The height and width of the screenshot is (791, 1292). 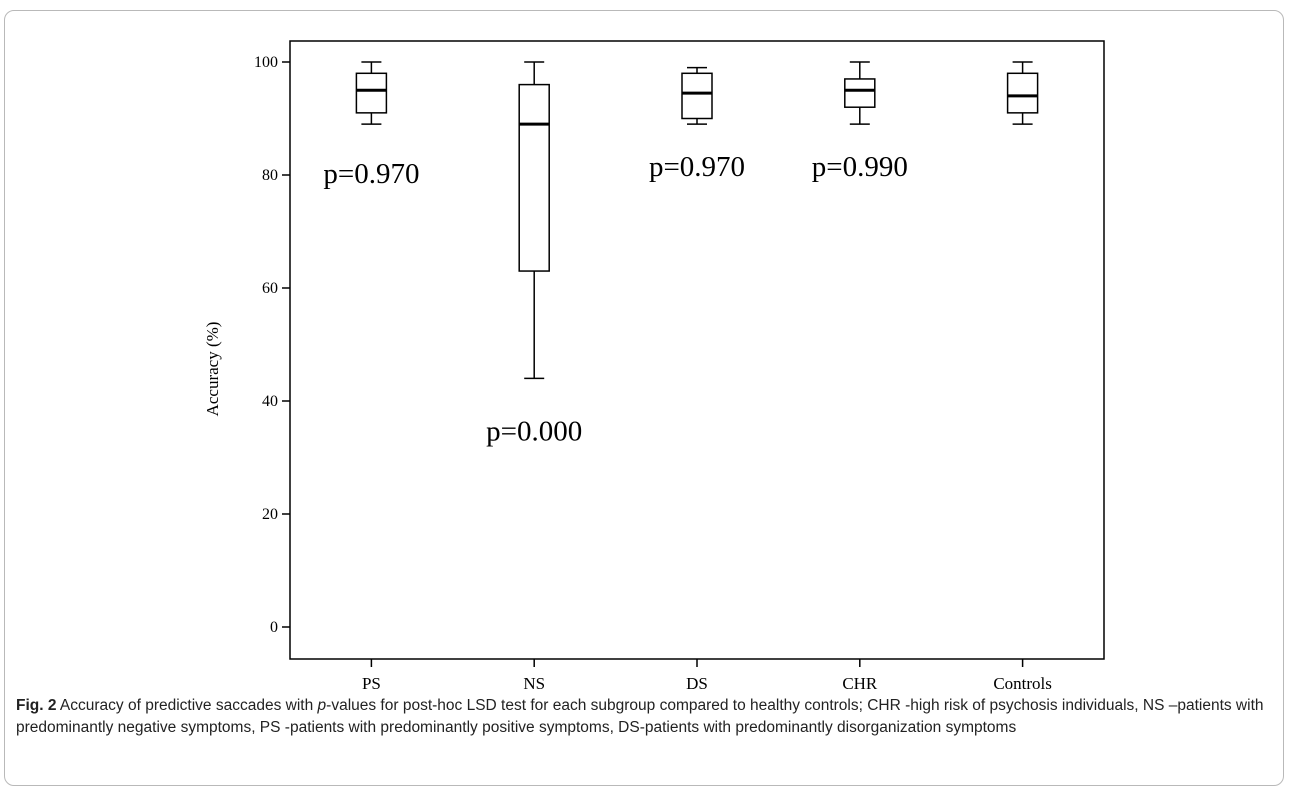 I want to click on p-value-annotation: p=0.990, so click(x=860, y=167).